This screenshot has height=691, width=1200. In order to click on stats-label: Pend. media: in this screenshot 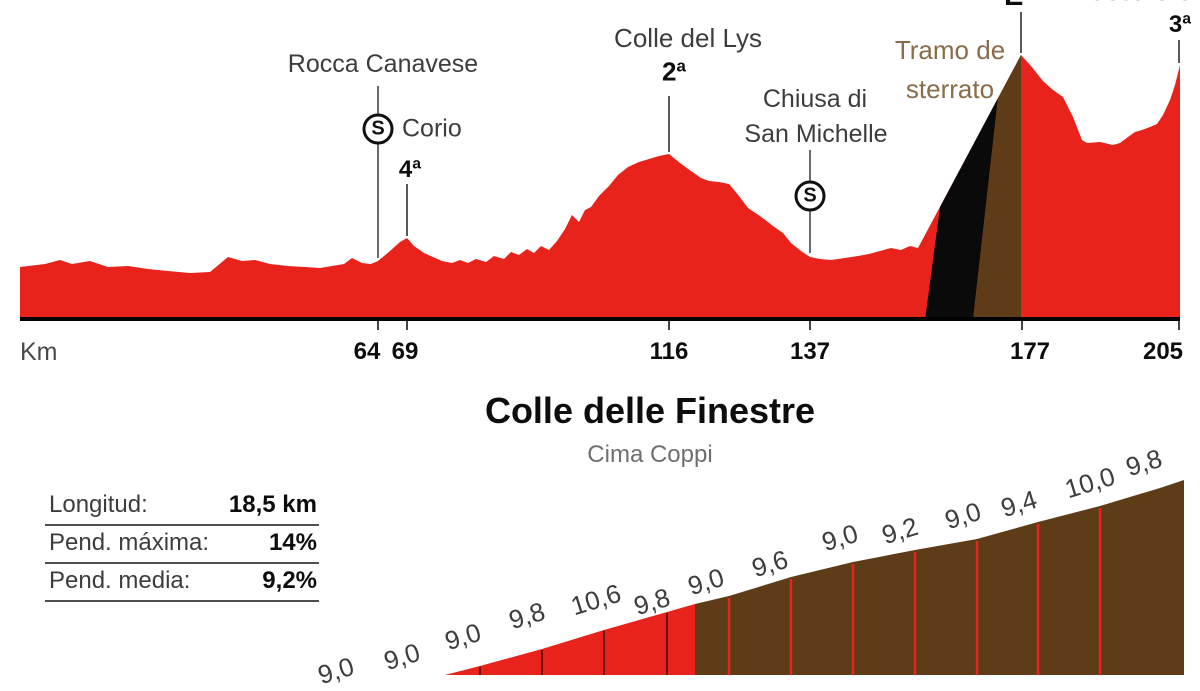, I will do `click(120, 580)`.